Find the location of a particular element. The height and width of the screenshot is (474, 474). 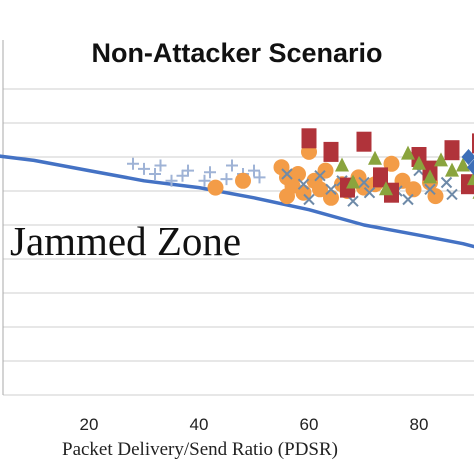

x-tick-label: 40 is located at coordinates (199, 424).